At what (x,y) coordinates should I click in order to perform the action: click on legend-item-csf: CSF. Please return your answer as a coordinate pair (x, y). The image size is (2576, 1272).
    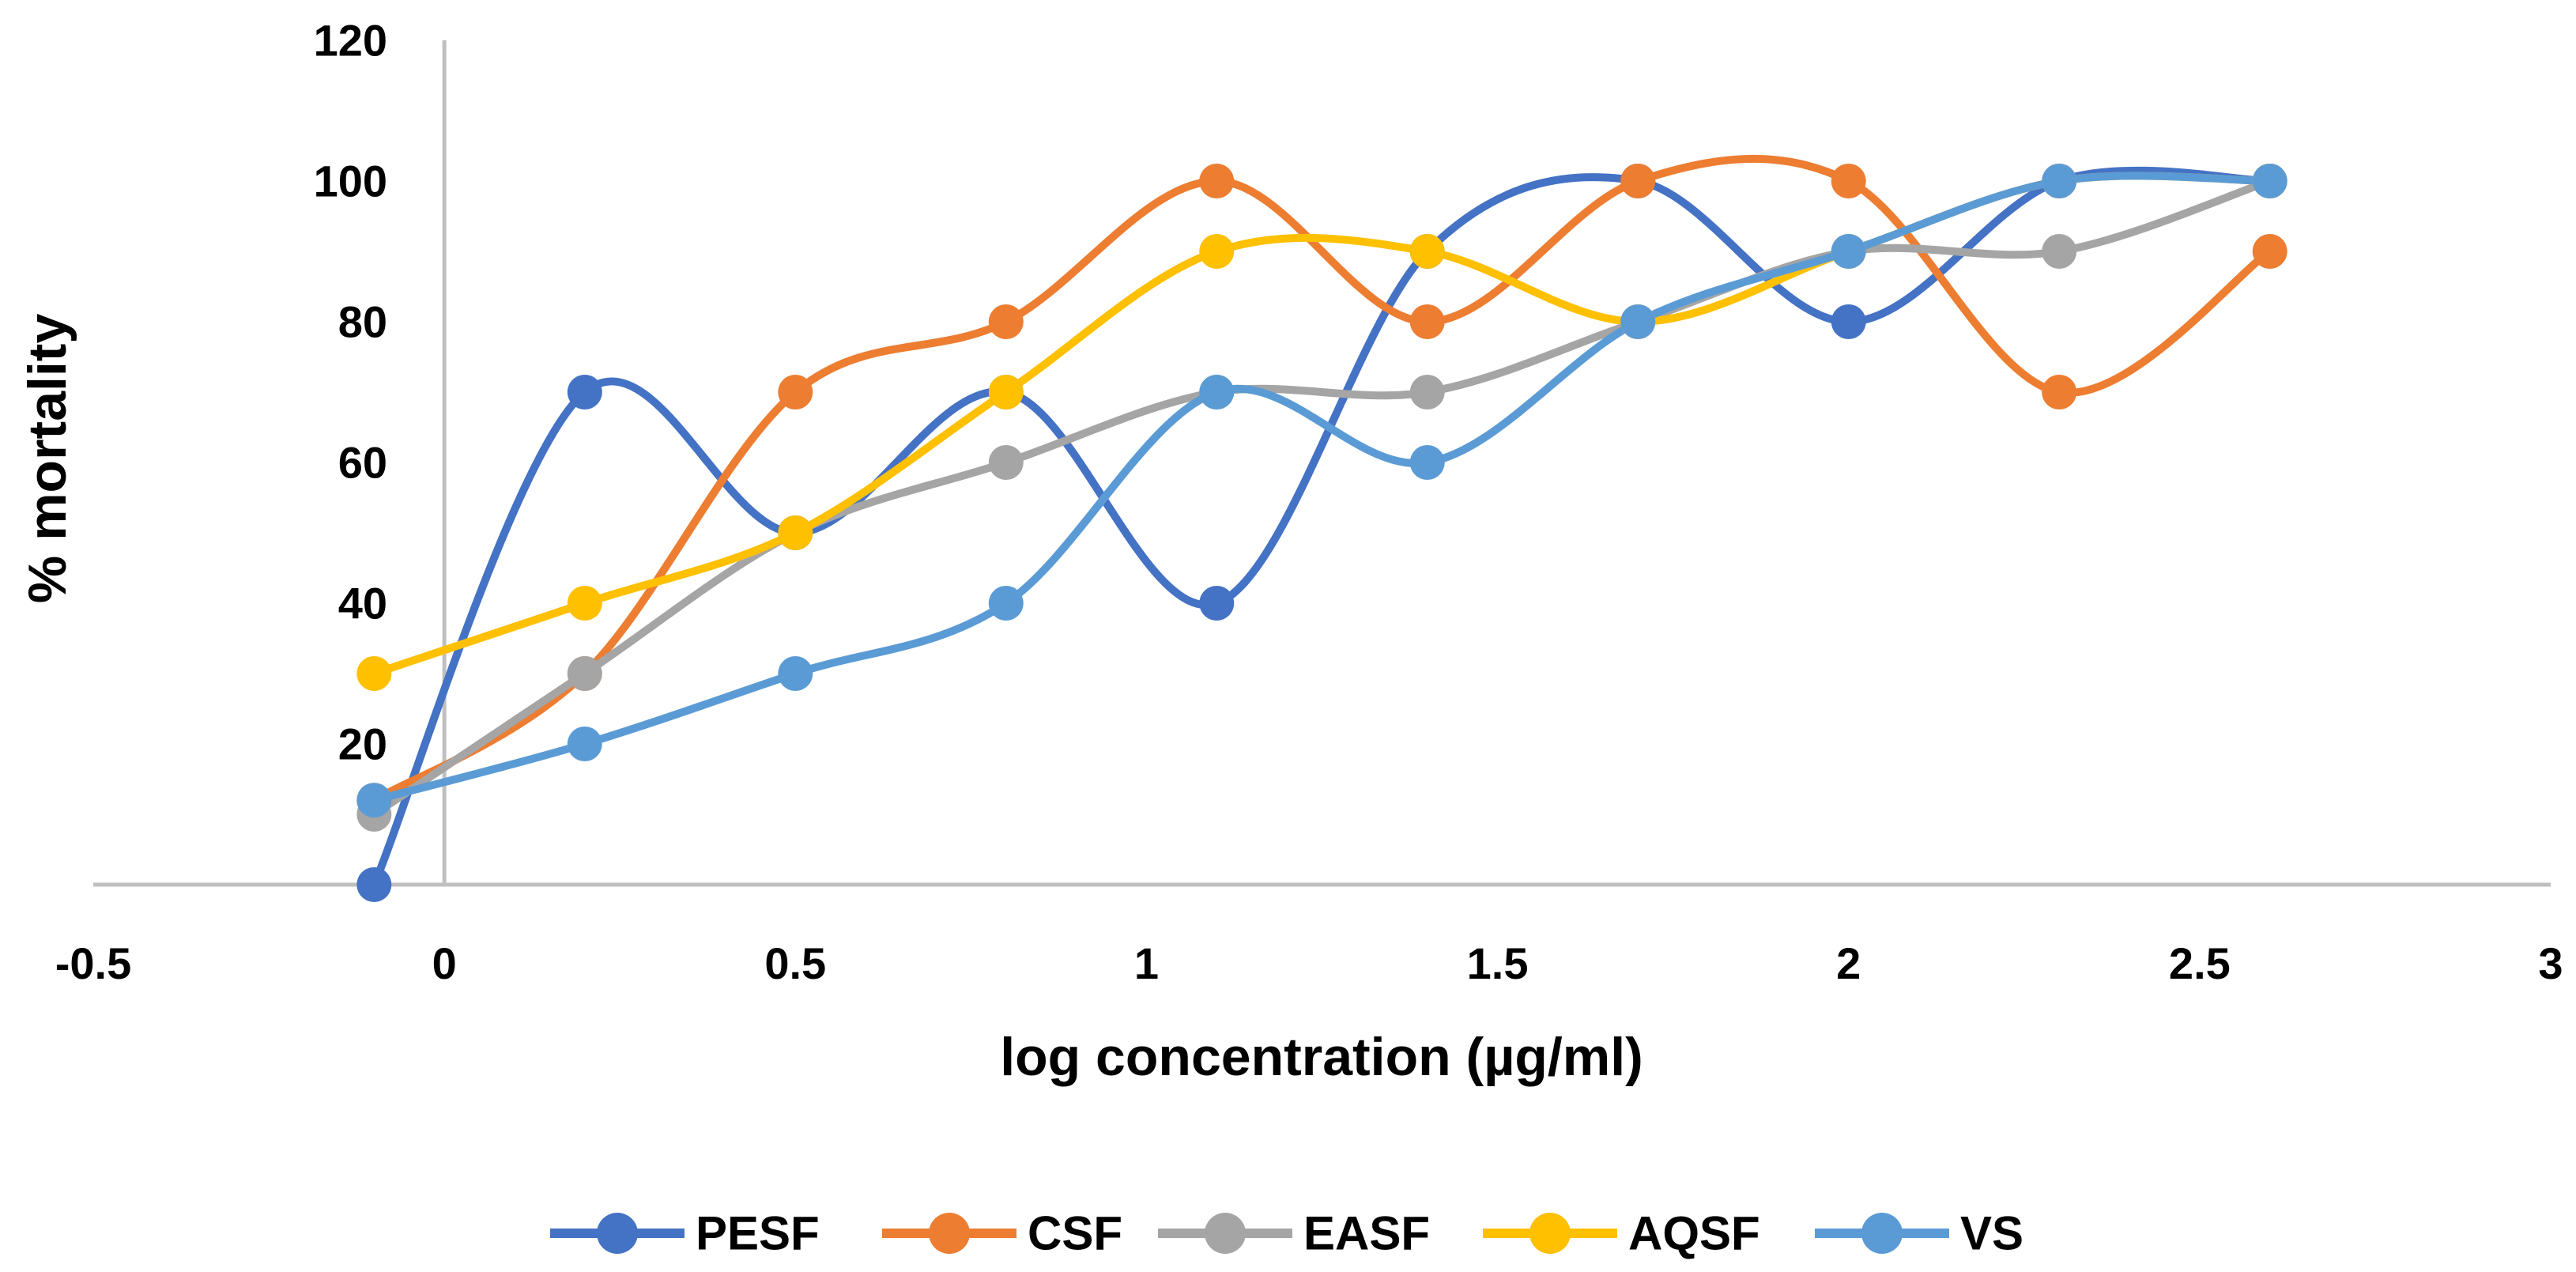
    Looking at the image, I should click on (1002, 1233).